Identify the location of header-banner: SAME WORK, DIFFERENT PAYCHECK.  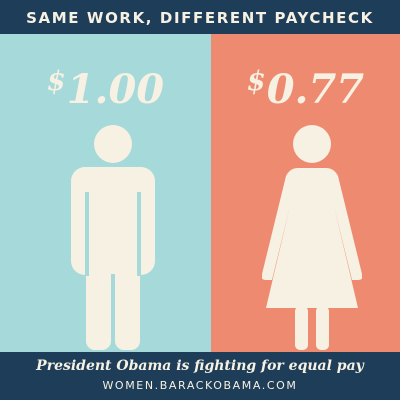
(200, 17).